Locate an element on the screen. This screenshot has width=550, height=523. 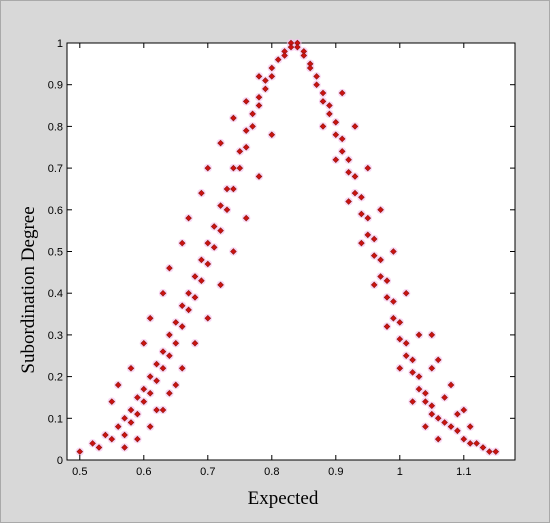
y-tick-label: 0.4 is located at coordinates (55, 294).